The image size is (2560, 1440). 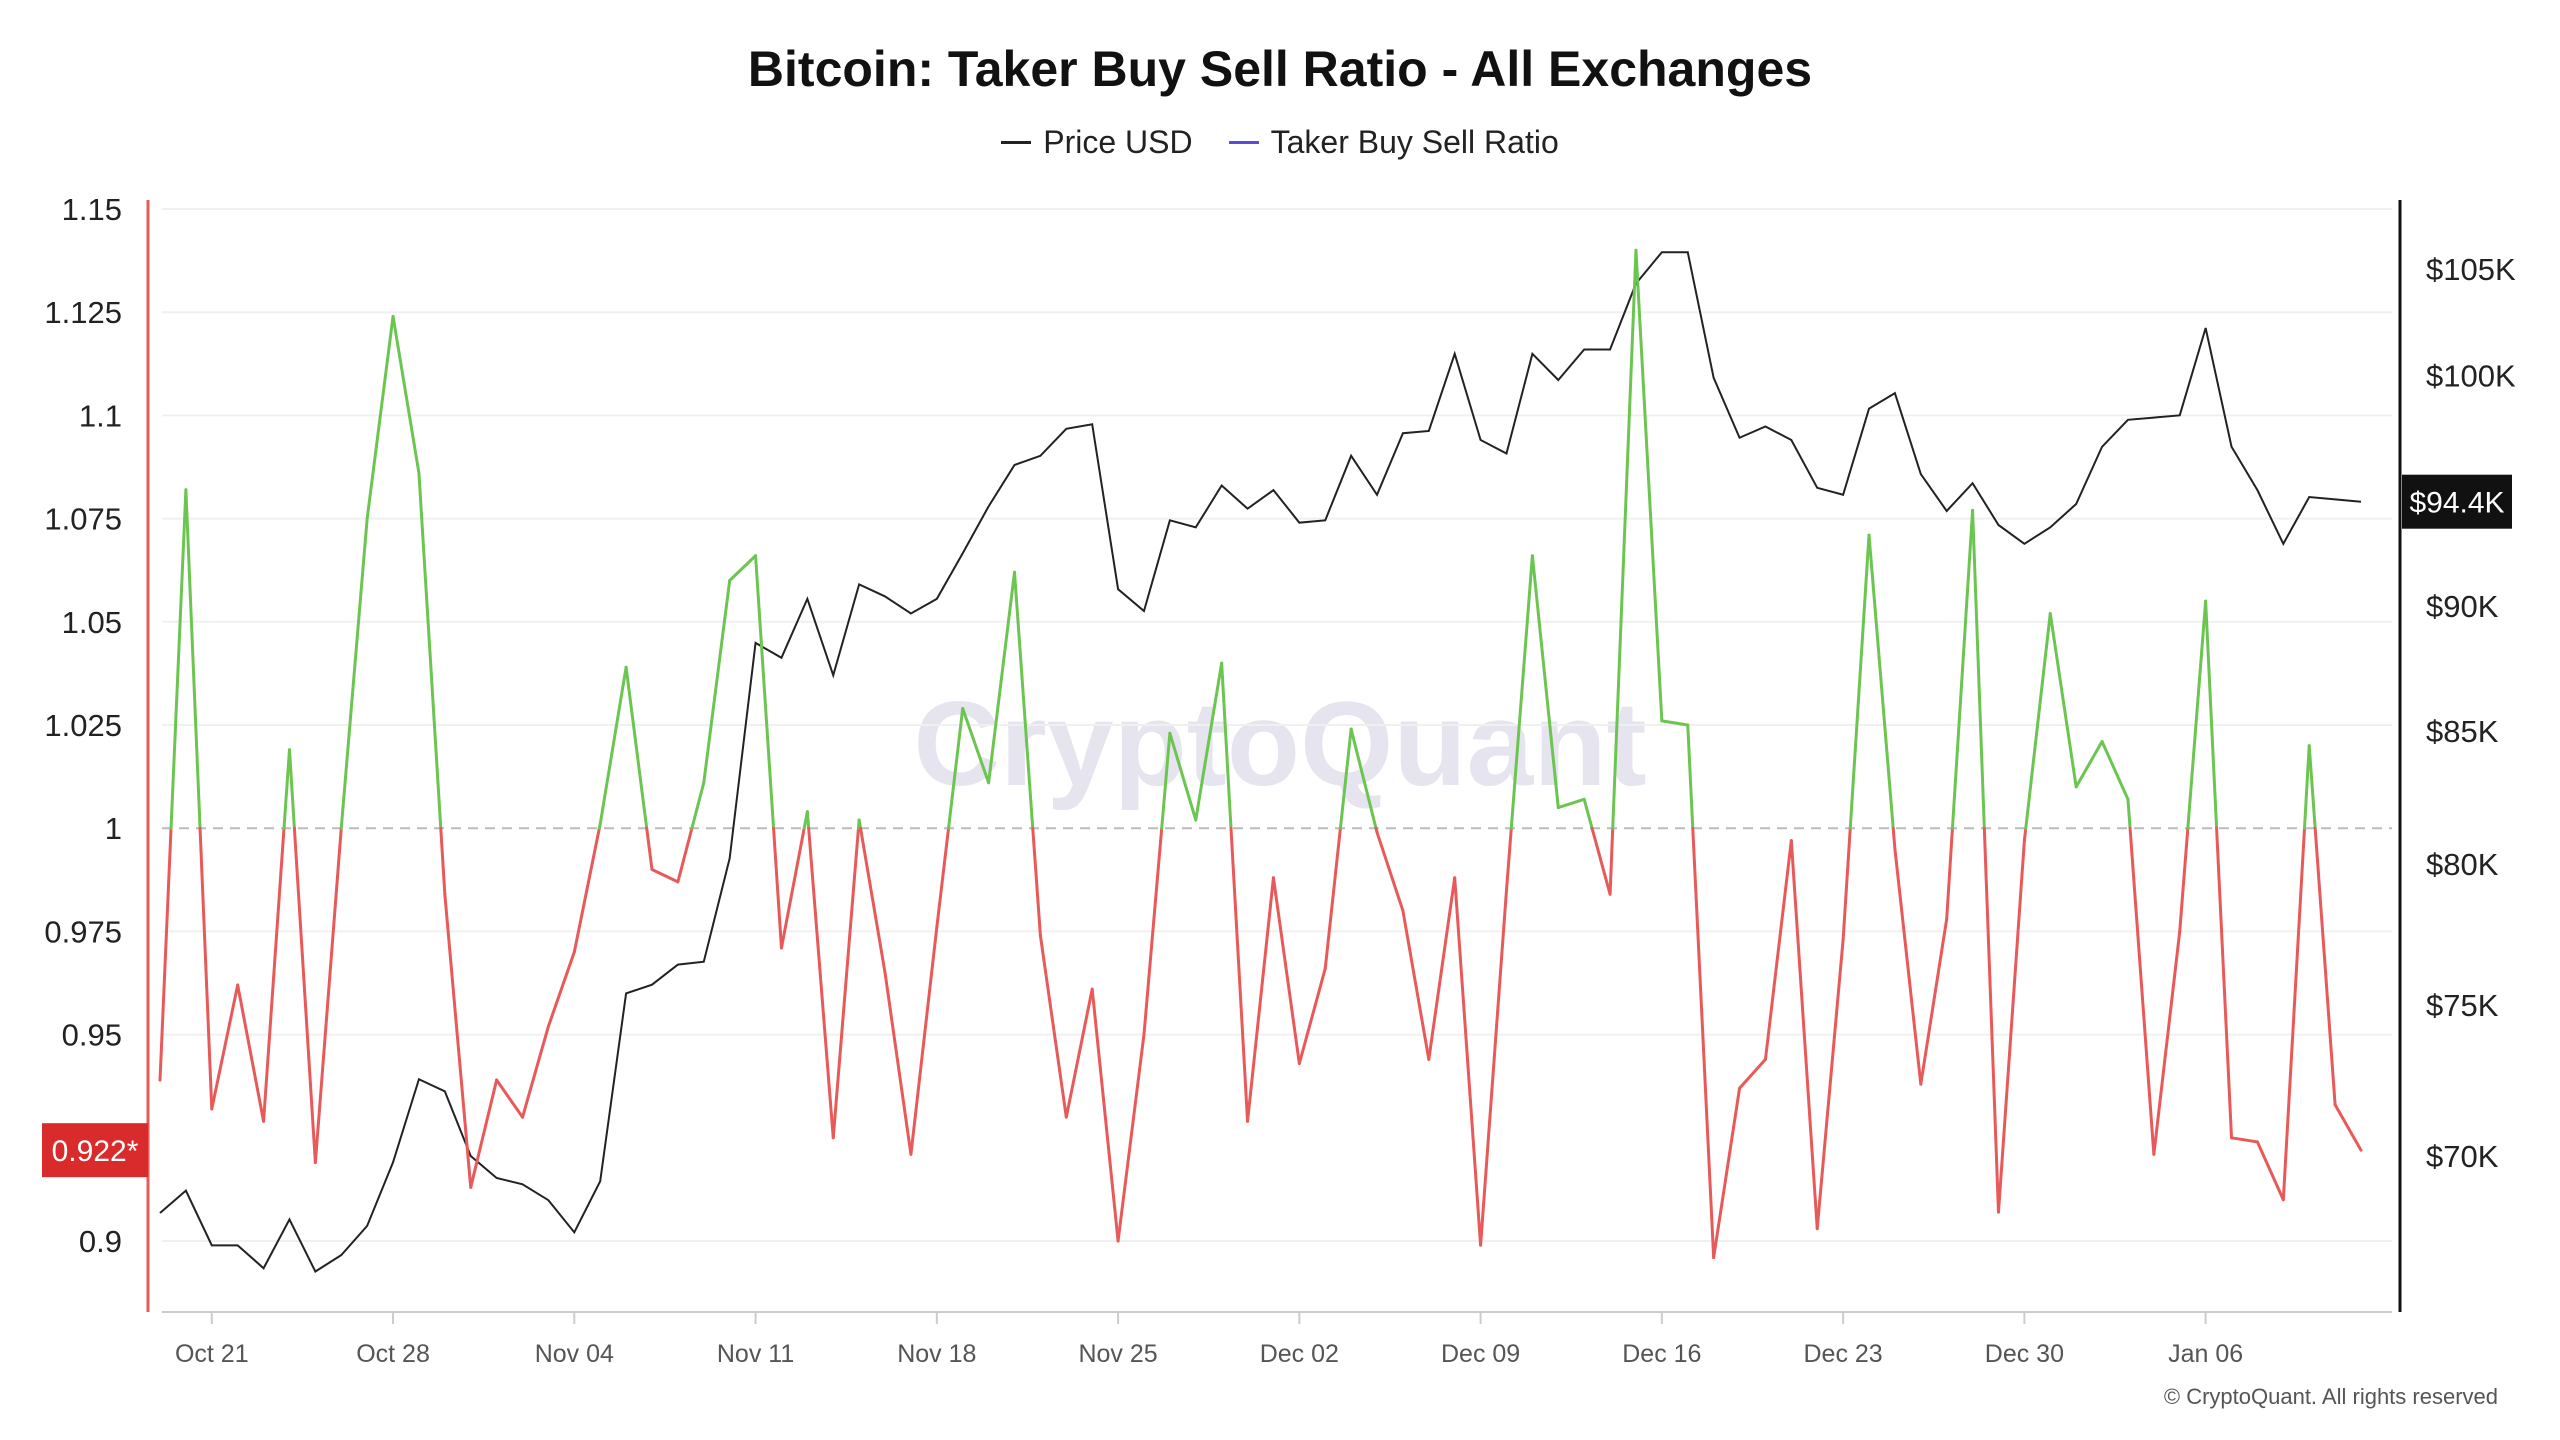 I want to click on left-tick-label: 1.125, so click(x=83, y=312).